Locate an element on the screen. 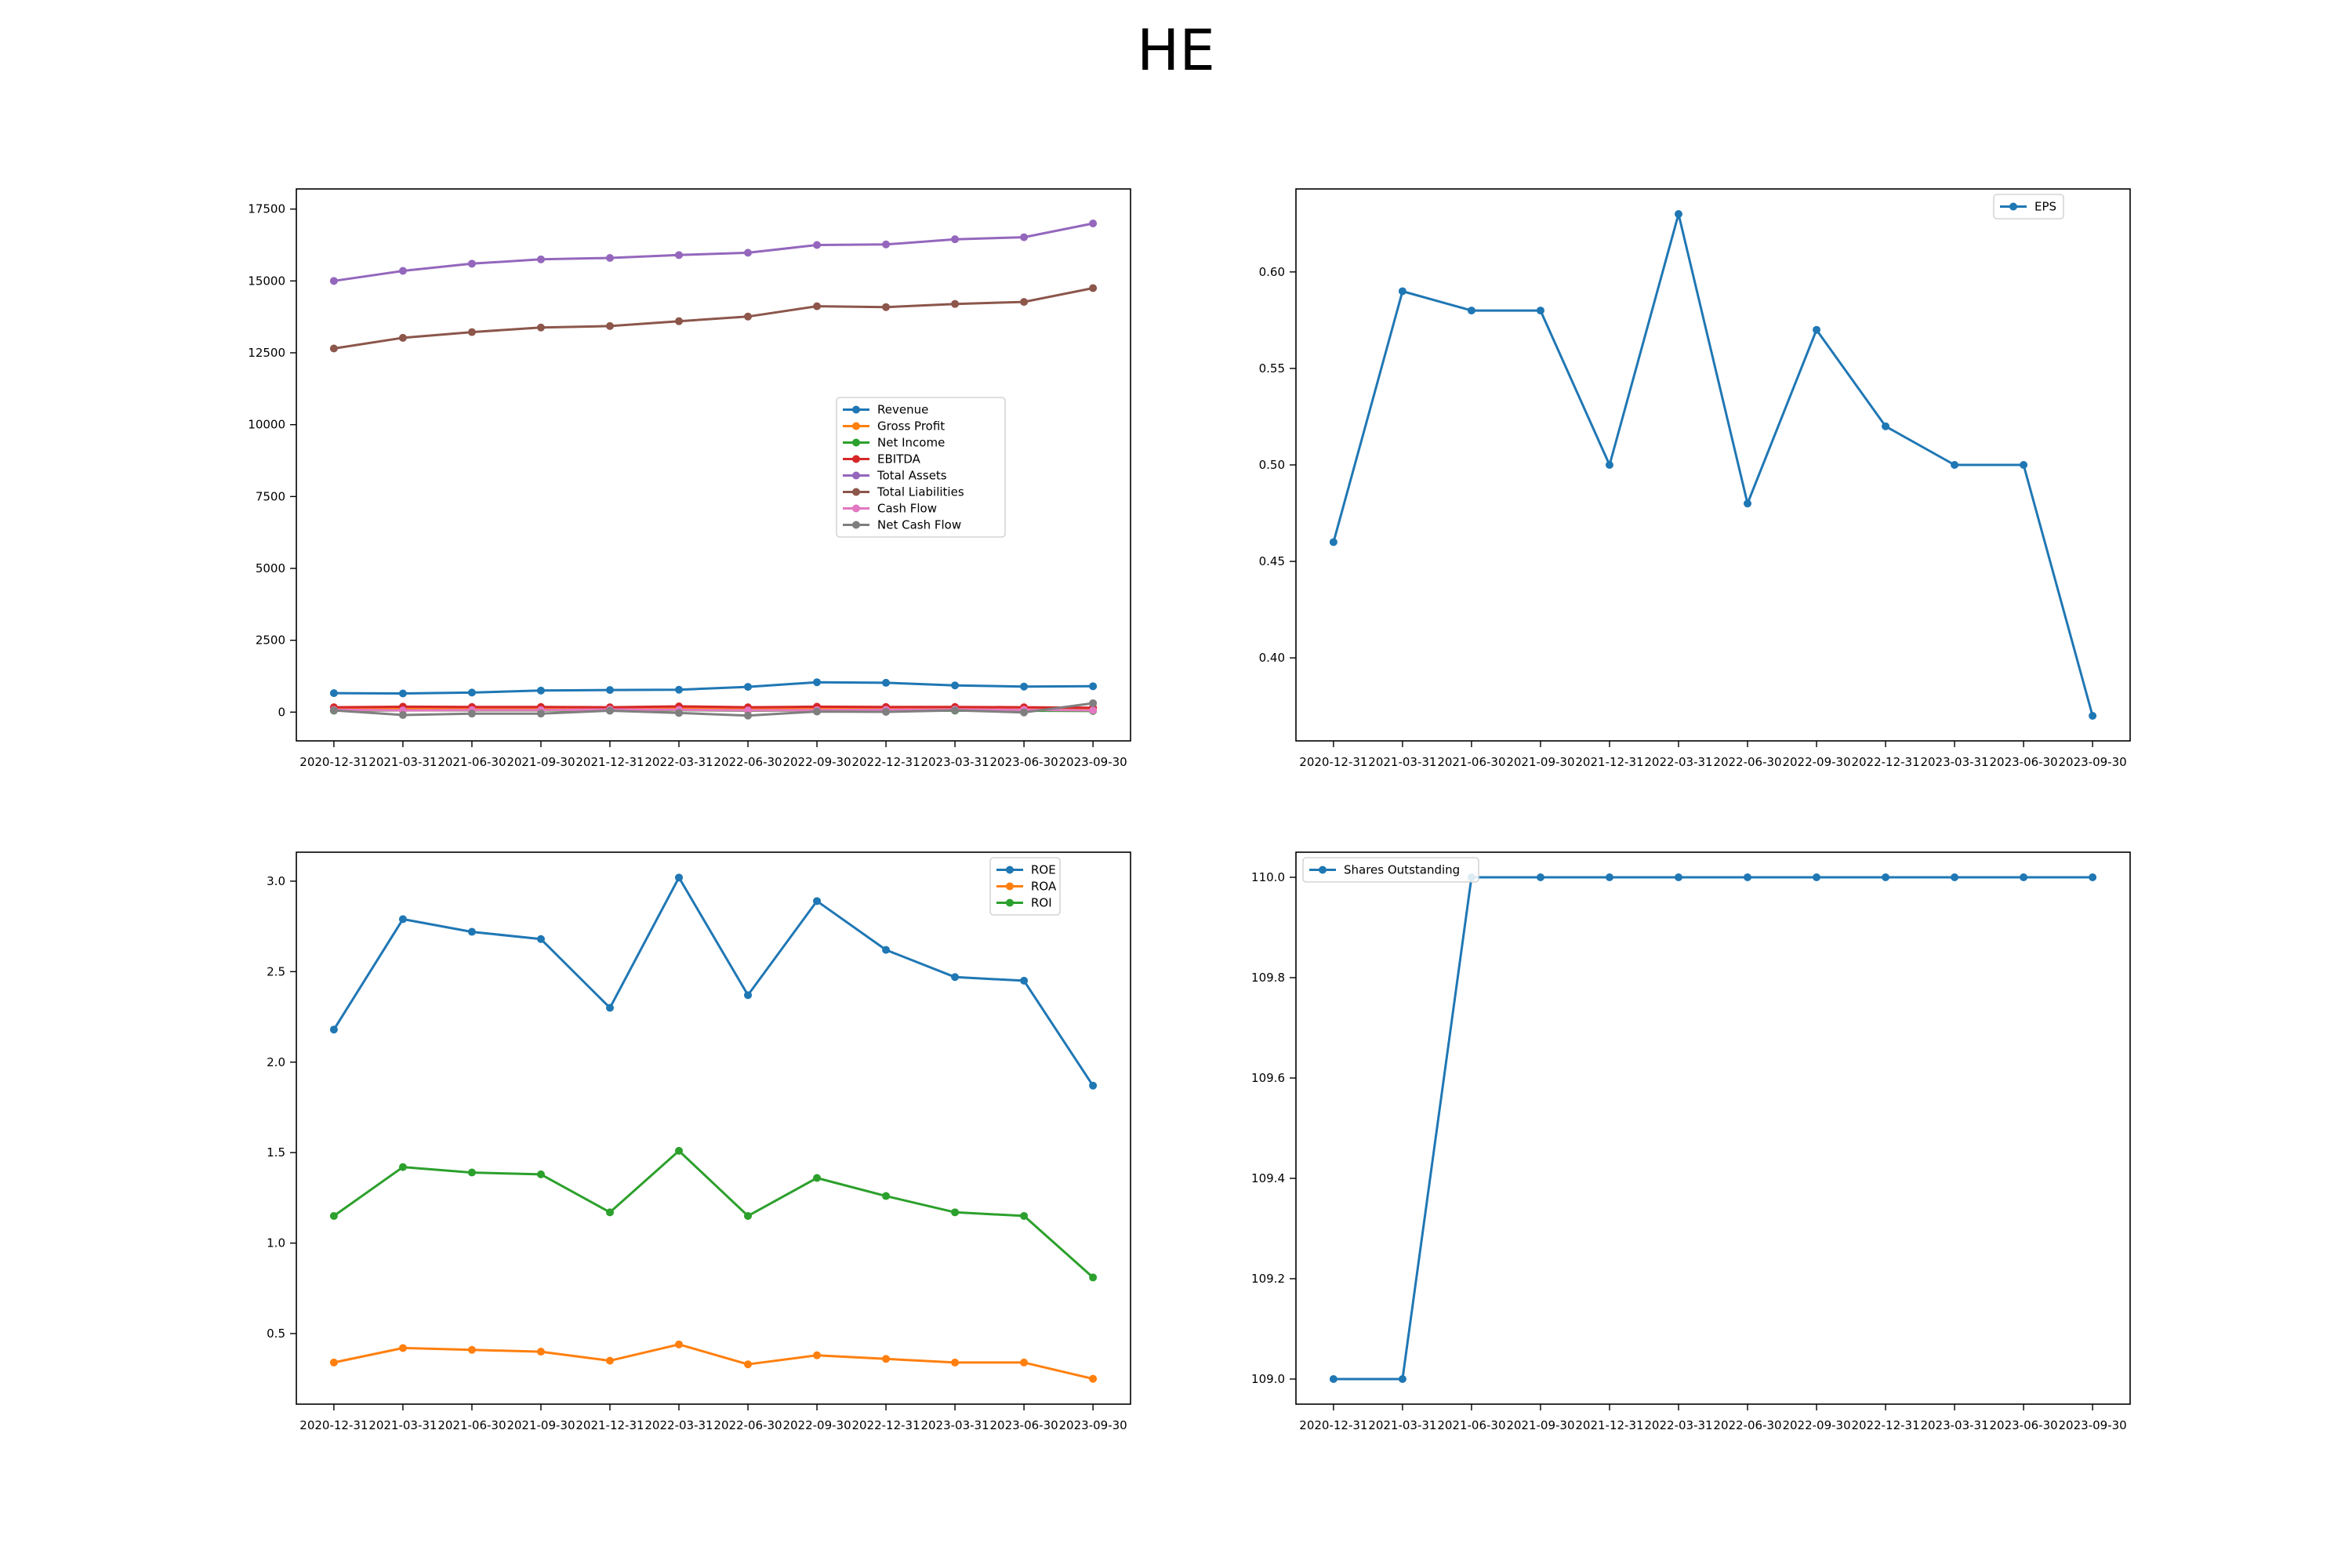 This screenshot has width=2352, height=1568. legend-label: Total Liabilities is located at coordinates (921, 492).